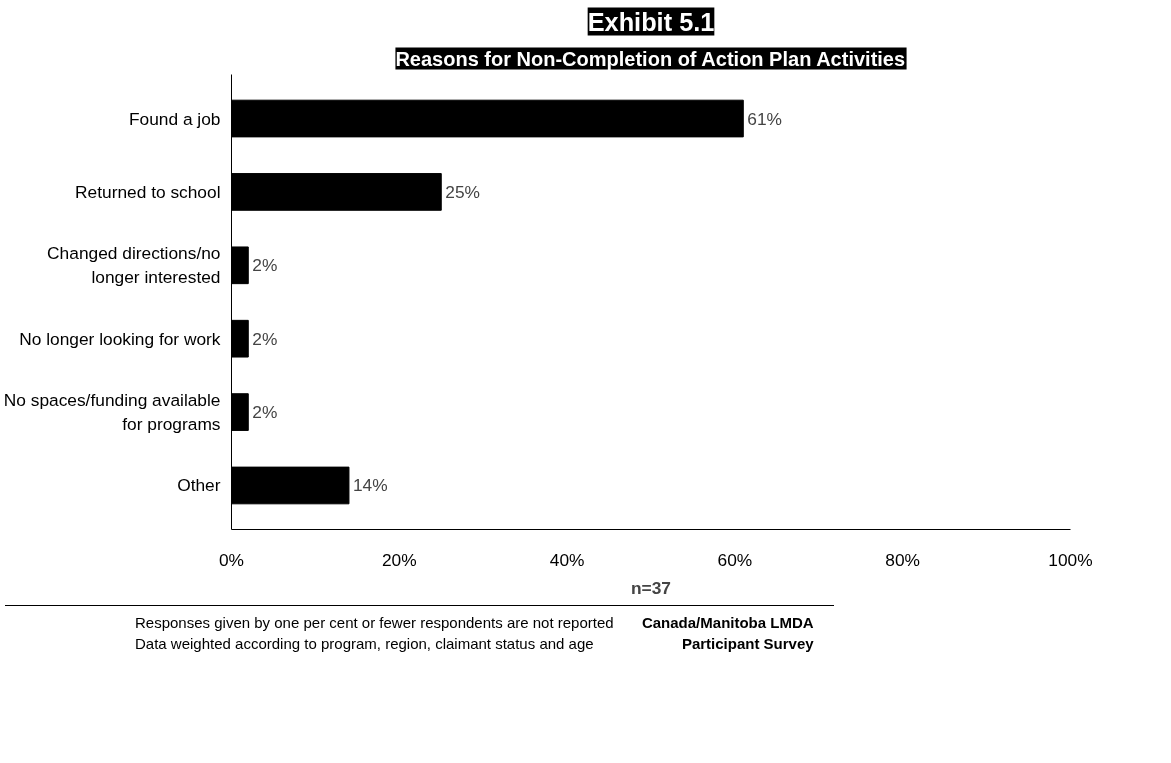 This screenshot has width=1171, height=763. I want to click on data-label: 61%, so click(764, 118).